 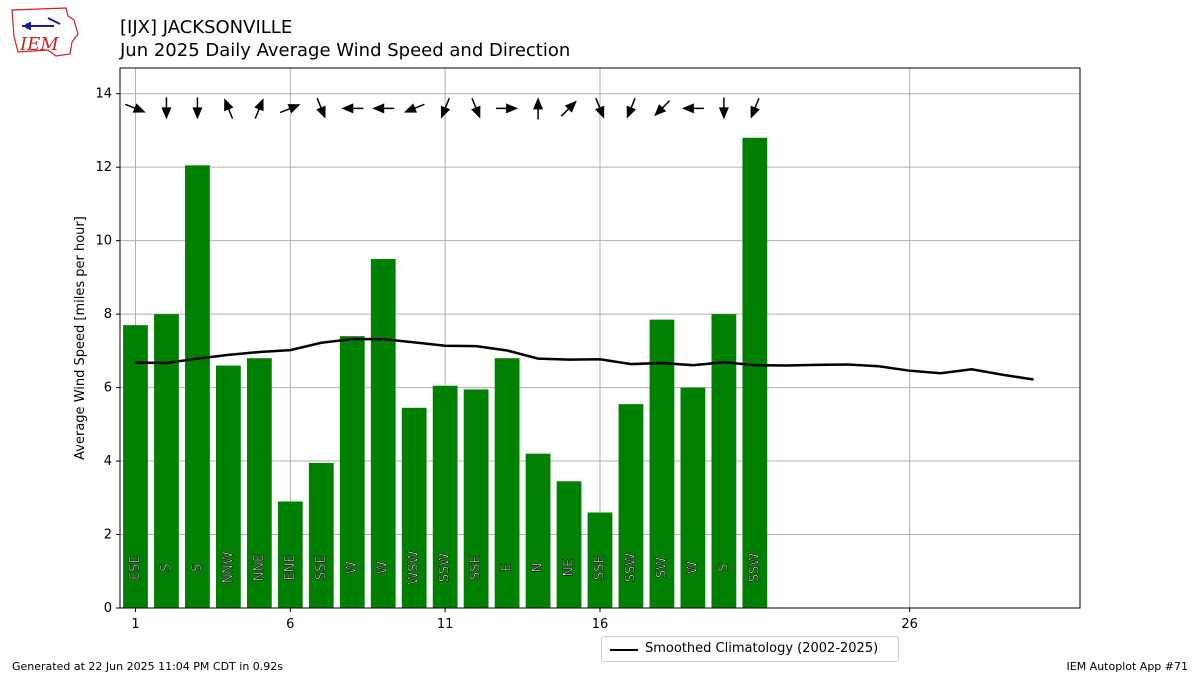 What do you see at coordinates (80, 338) in the screenshot?
I see `y-axis-label: Average Wind Speed [miles per hour]` at bounding box center [80, 338].